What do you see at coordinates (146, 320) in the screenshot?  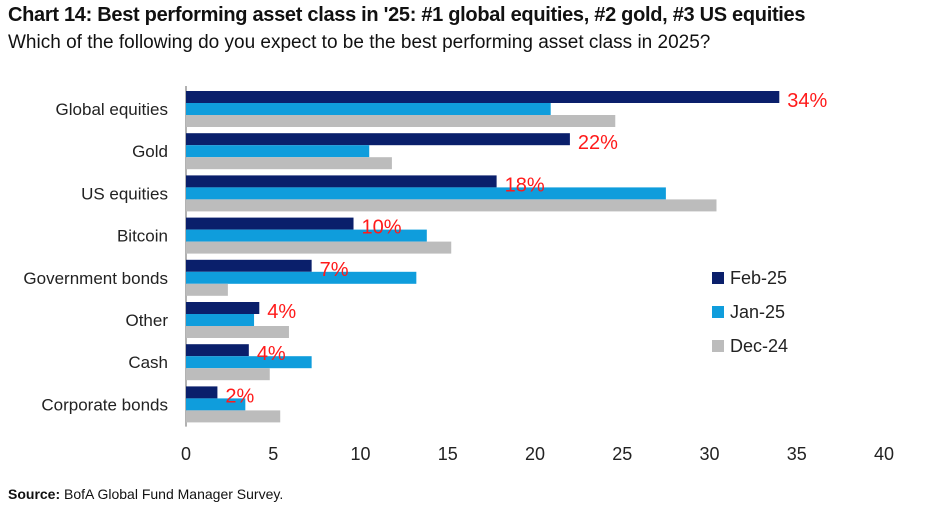 I see `category-label: Other` at bounding box center [146, 320].